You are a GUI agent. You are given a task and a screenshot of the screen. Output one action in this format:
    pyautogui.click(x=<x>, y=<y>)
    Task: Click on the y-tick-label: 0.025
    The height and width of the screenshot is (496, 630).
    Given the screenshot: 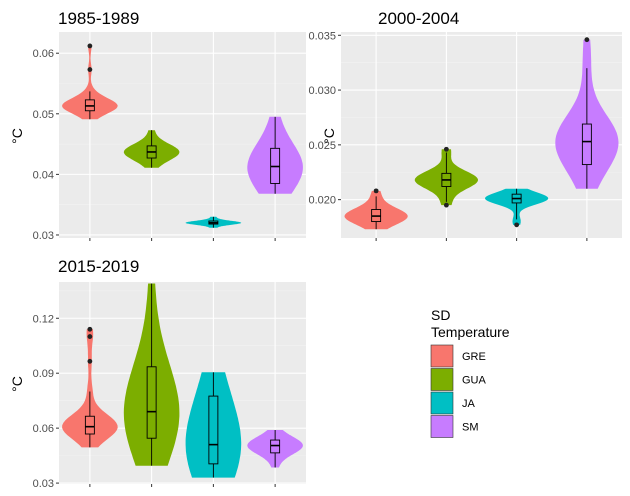 What is the action you would take?
    pyautogui.click(x=322, y=146)
    